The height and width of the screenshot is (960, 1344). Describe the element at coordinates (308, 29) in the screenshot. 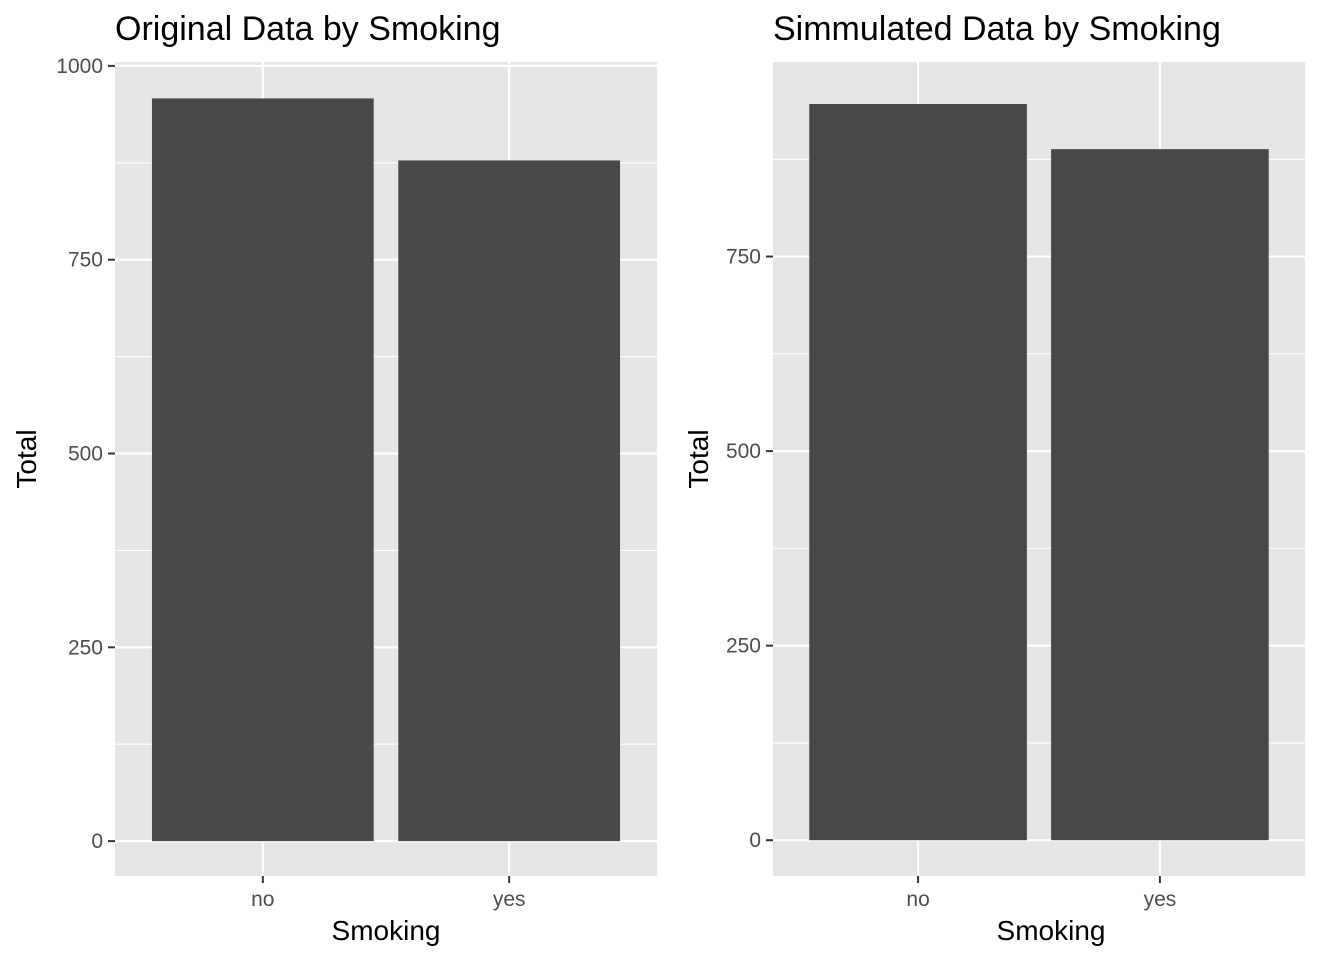

I see `chart-title: Original Data by Smoking` at that location.